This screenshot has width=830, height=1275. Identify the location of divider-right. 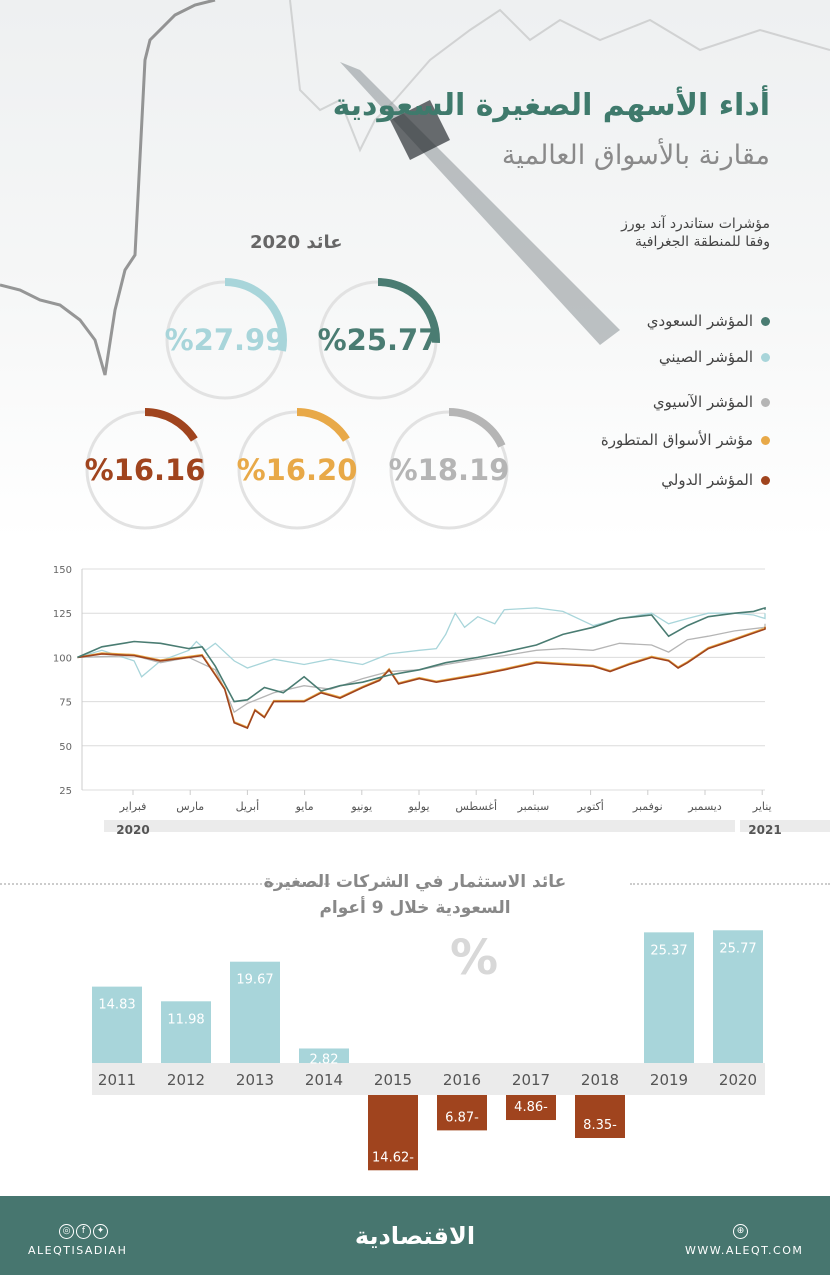
(730, 884).